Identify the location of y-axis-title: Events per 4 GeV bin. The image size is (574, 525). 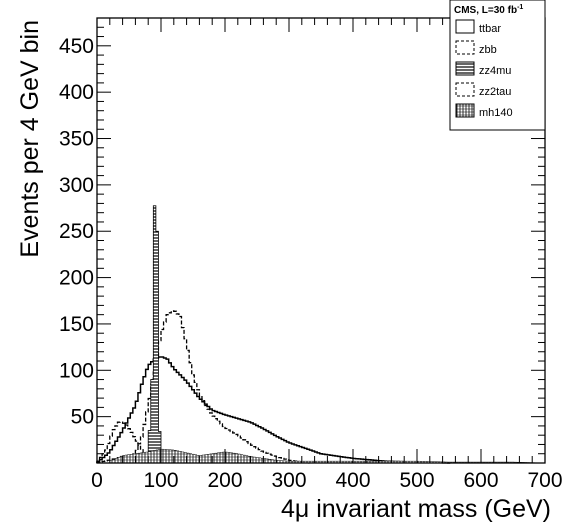
(30, 139).